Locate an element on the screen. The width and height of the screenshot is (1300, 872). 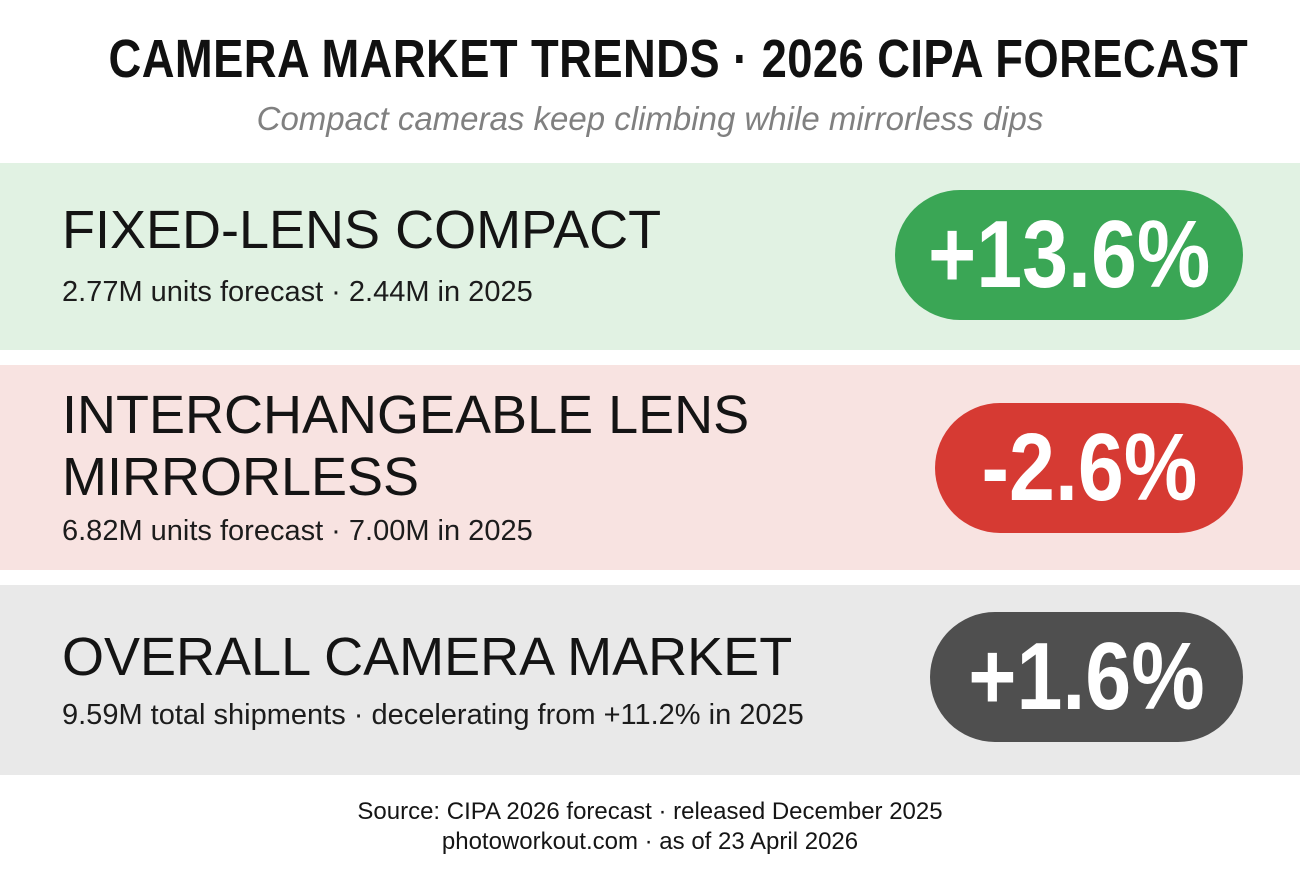
change-badge: +13.6% is located at coordinates (1069, 255).